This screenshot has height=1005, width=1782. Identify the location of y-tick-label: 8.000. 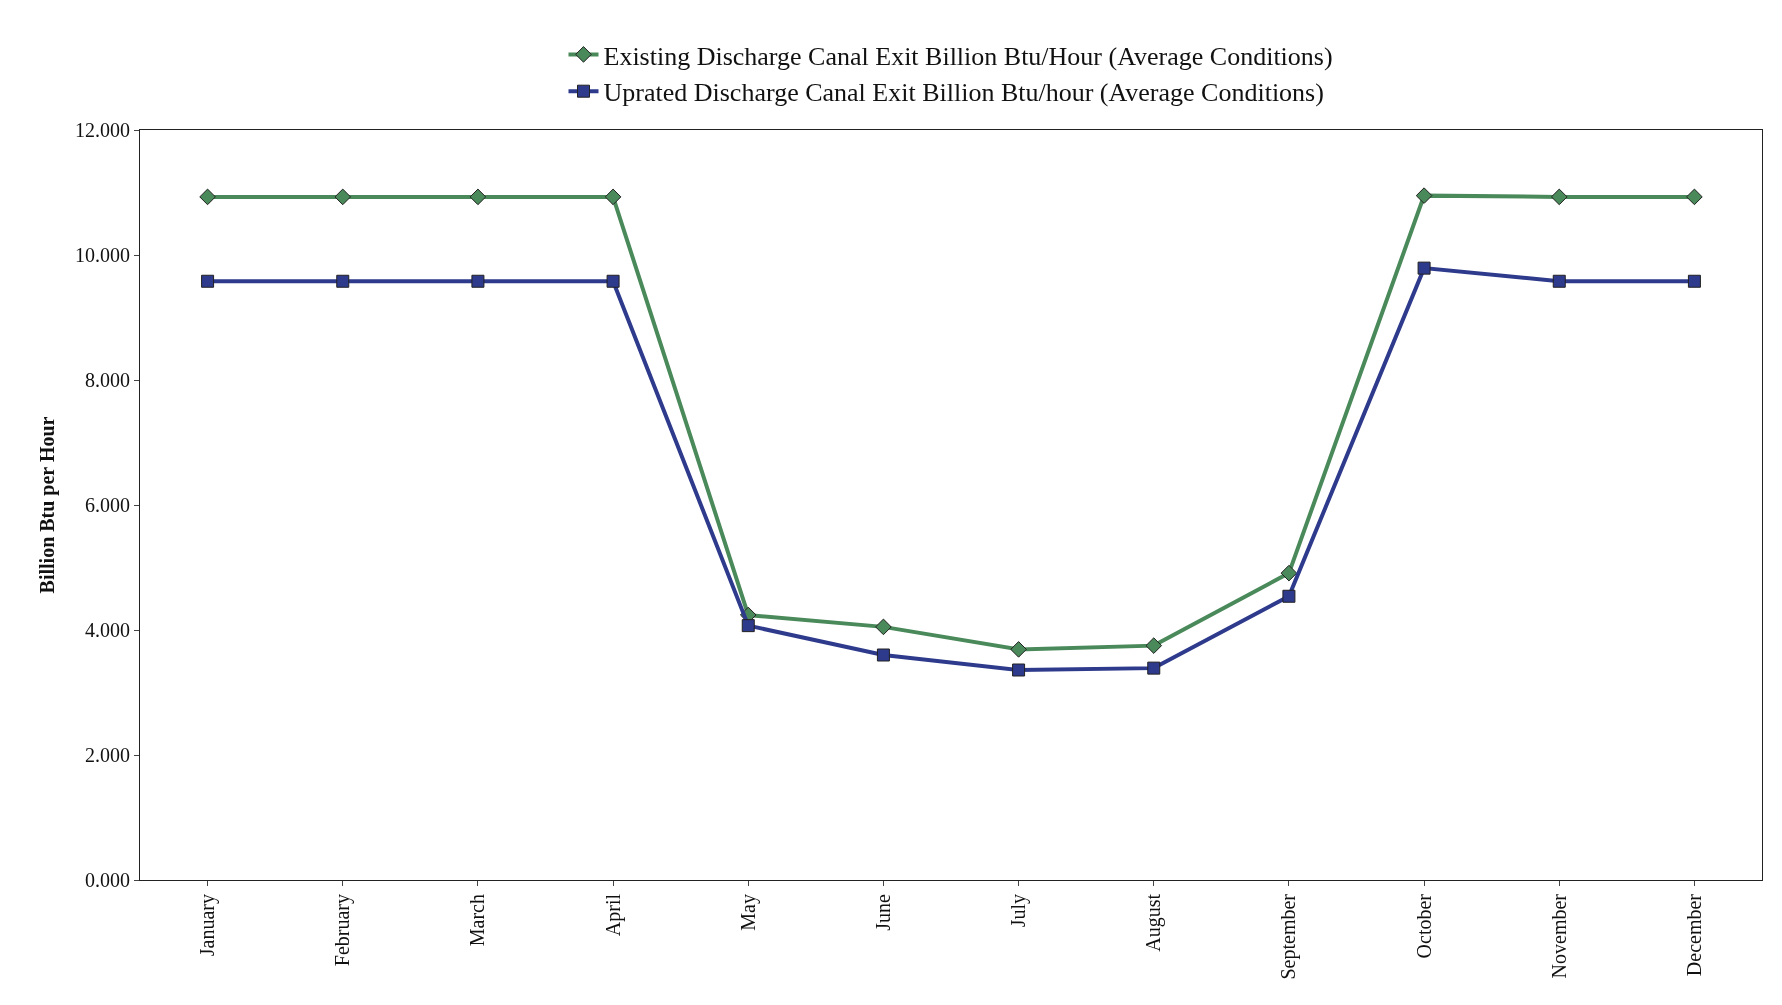
(107, 380).